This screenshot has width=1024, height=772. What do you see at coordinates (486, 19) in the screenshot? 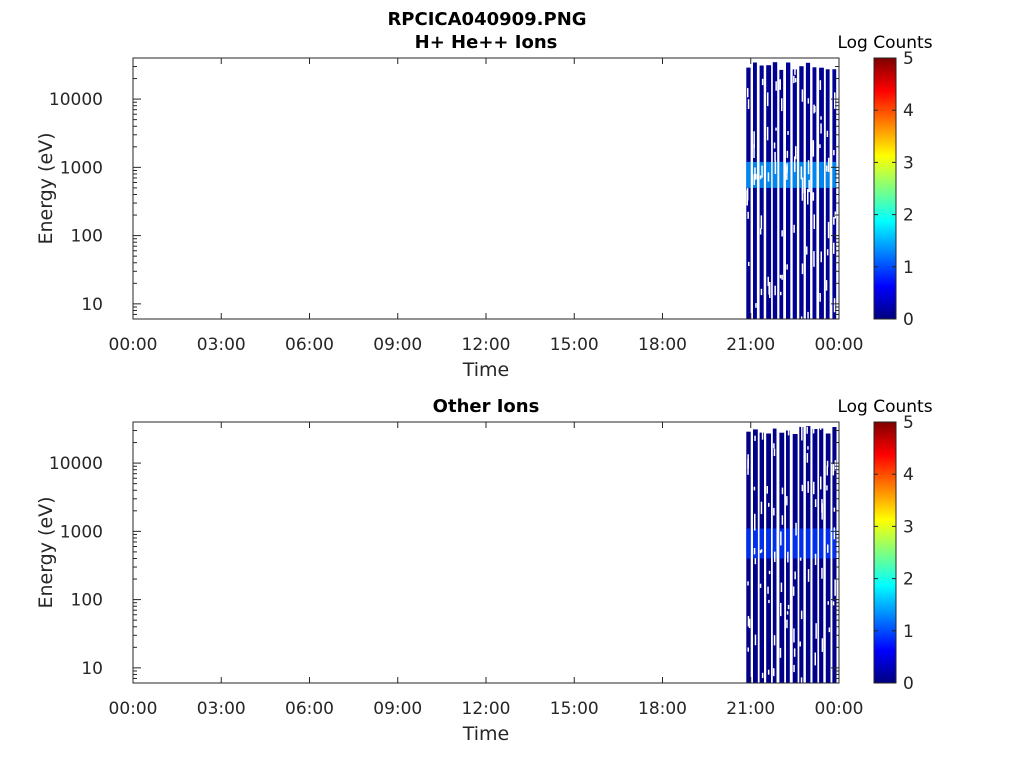
I see `figure-title: RPCICA040909.PNG` at bounding box center [486, 19].